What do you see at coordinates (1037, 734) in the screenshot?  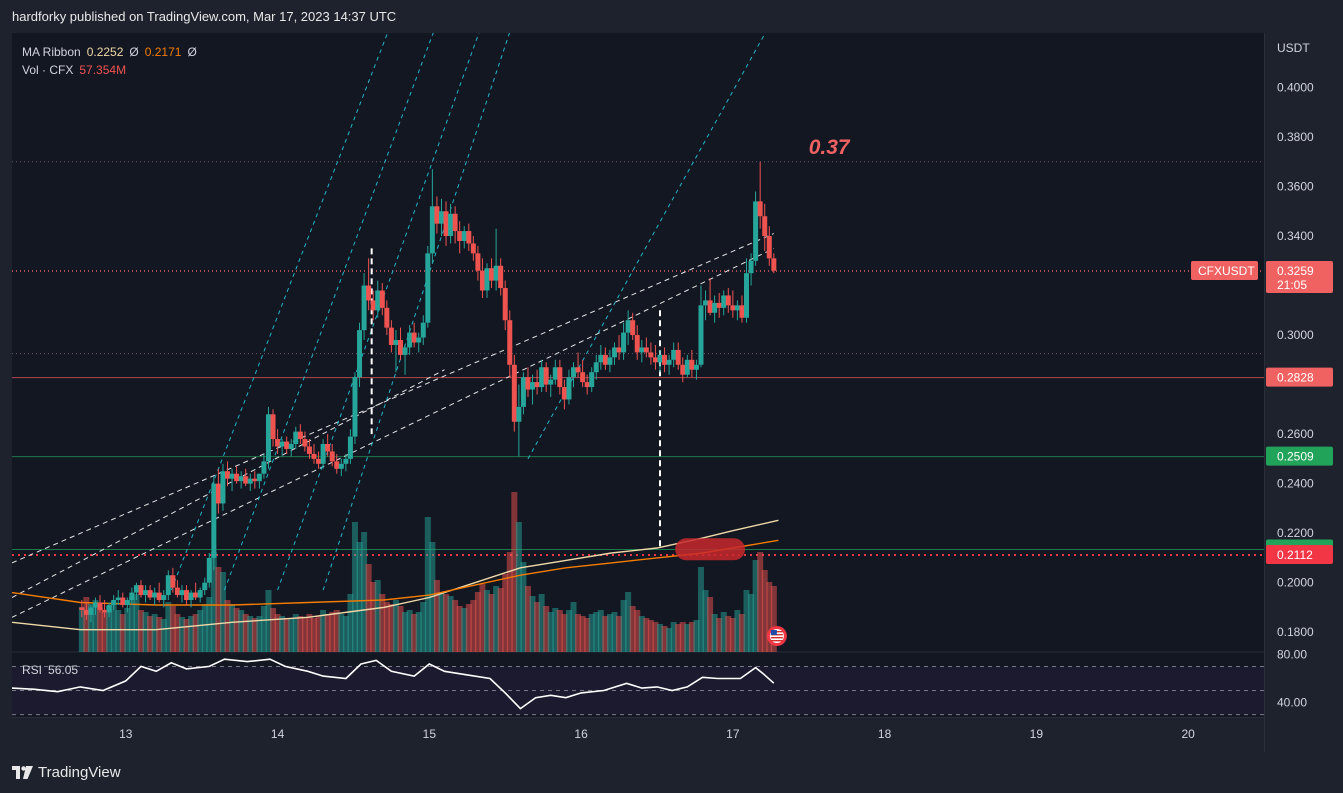 I see `time-tick-label: 19` at bounding box center [1037, 734].